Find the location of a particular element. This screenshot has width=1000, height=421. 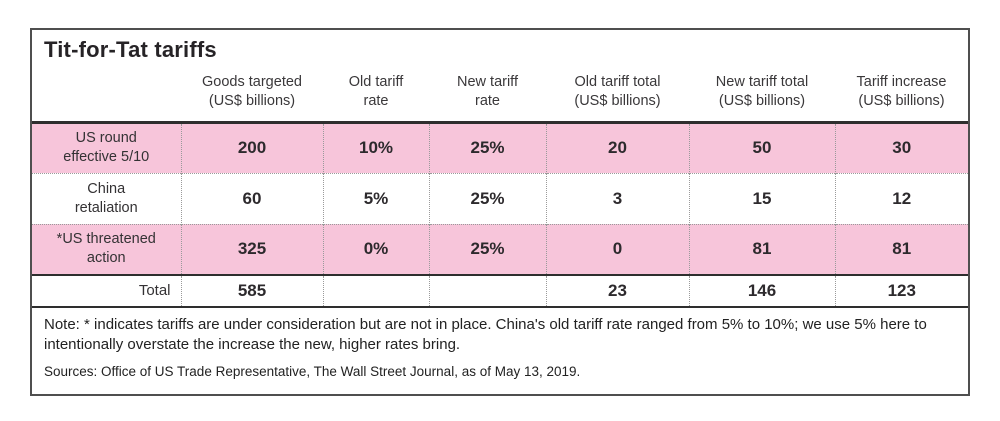

data-cell: 50 is located at coordinates (761, 147).